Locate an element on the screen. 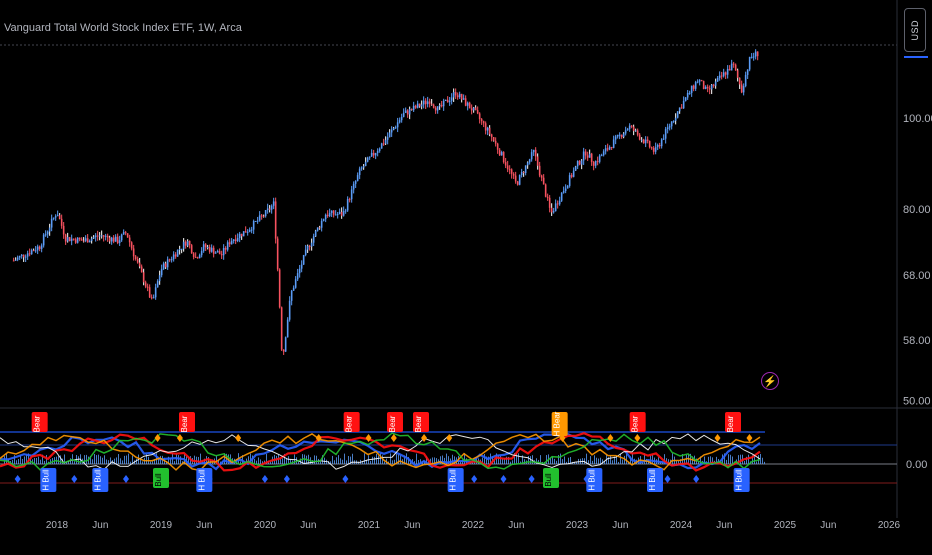  signal-label-text: Bear is located at coordinates (635, 423).